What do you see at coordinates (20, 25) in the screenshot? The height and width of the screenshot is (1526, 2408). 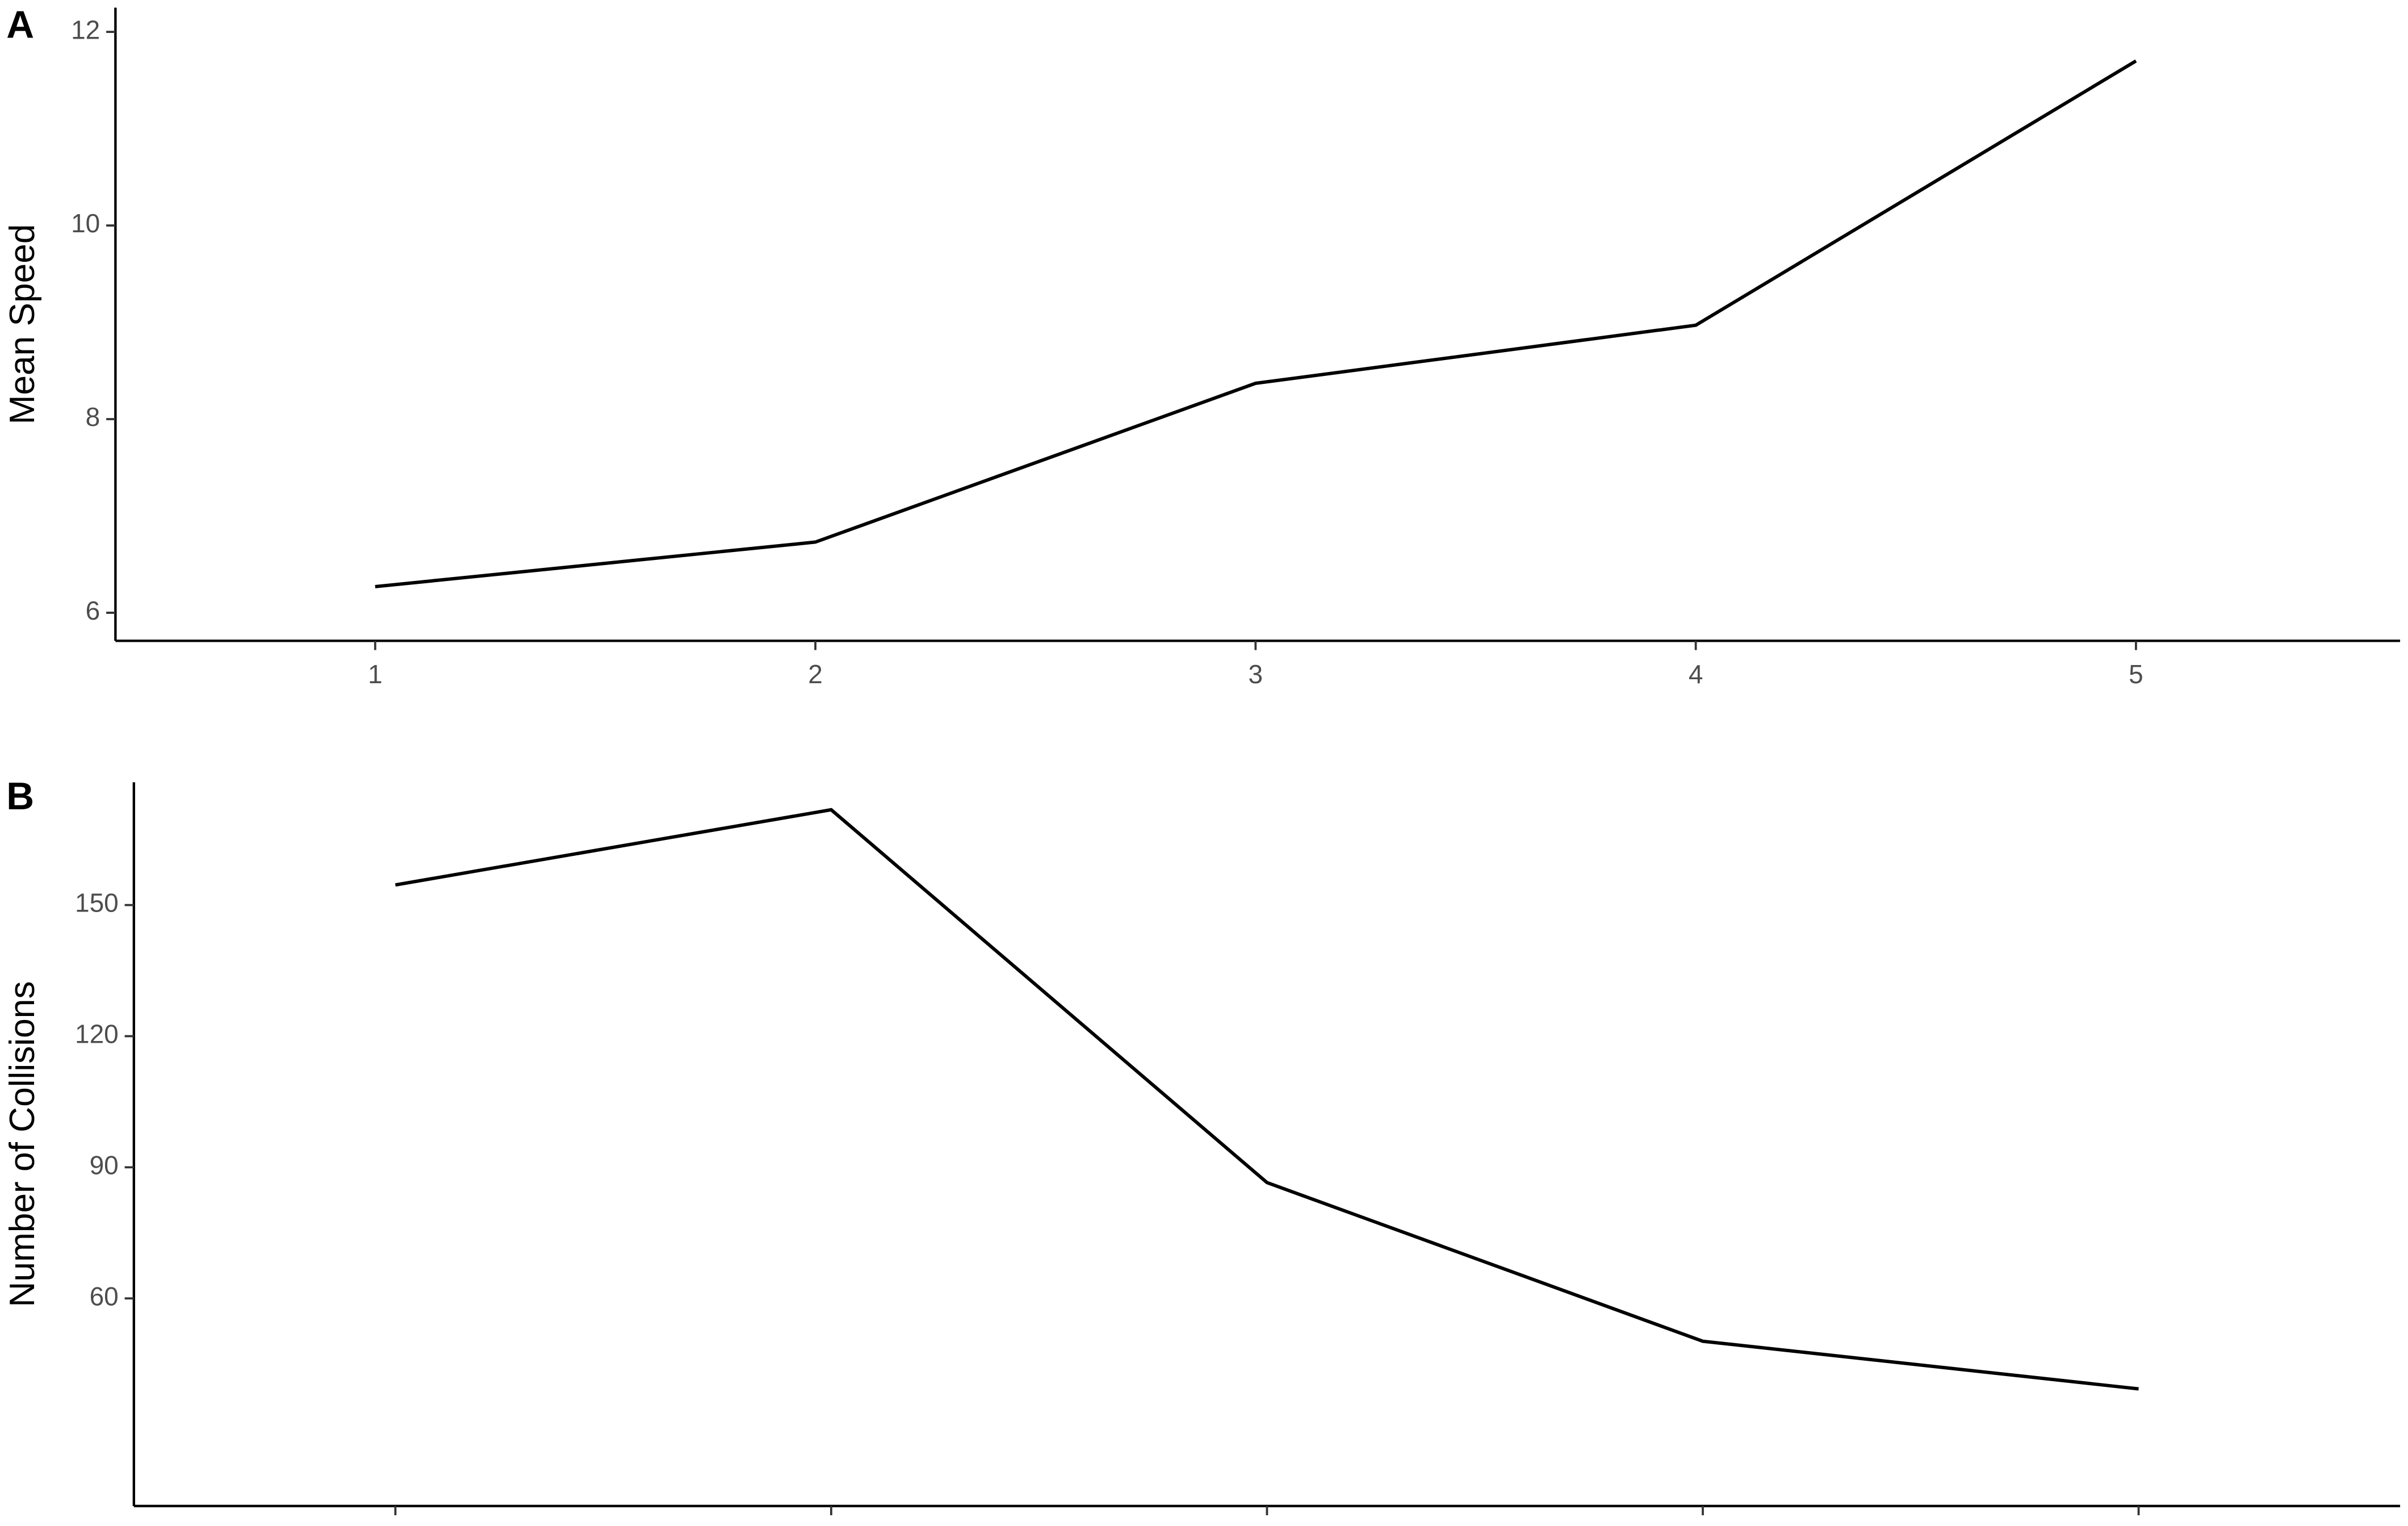 I see `panel-label: A` at bounding box center [20, 25].